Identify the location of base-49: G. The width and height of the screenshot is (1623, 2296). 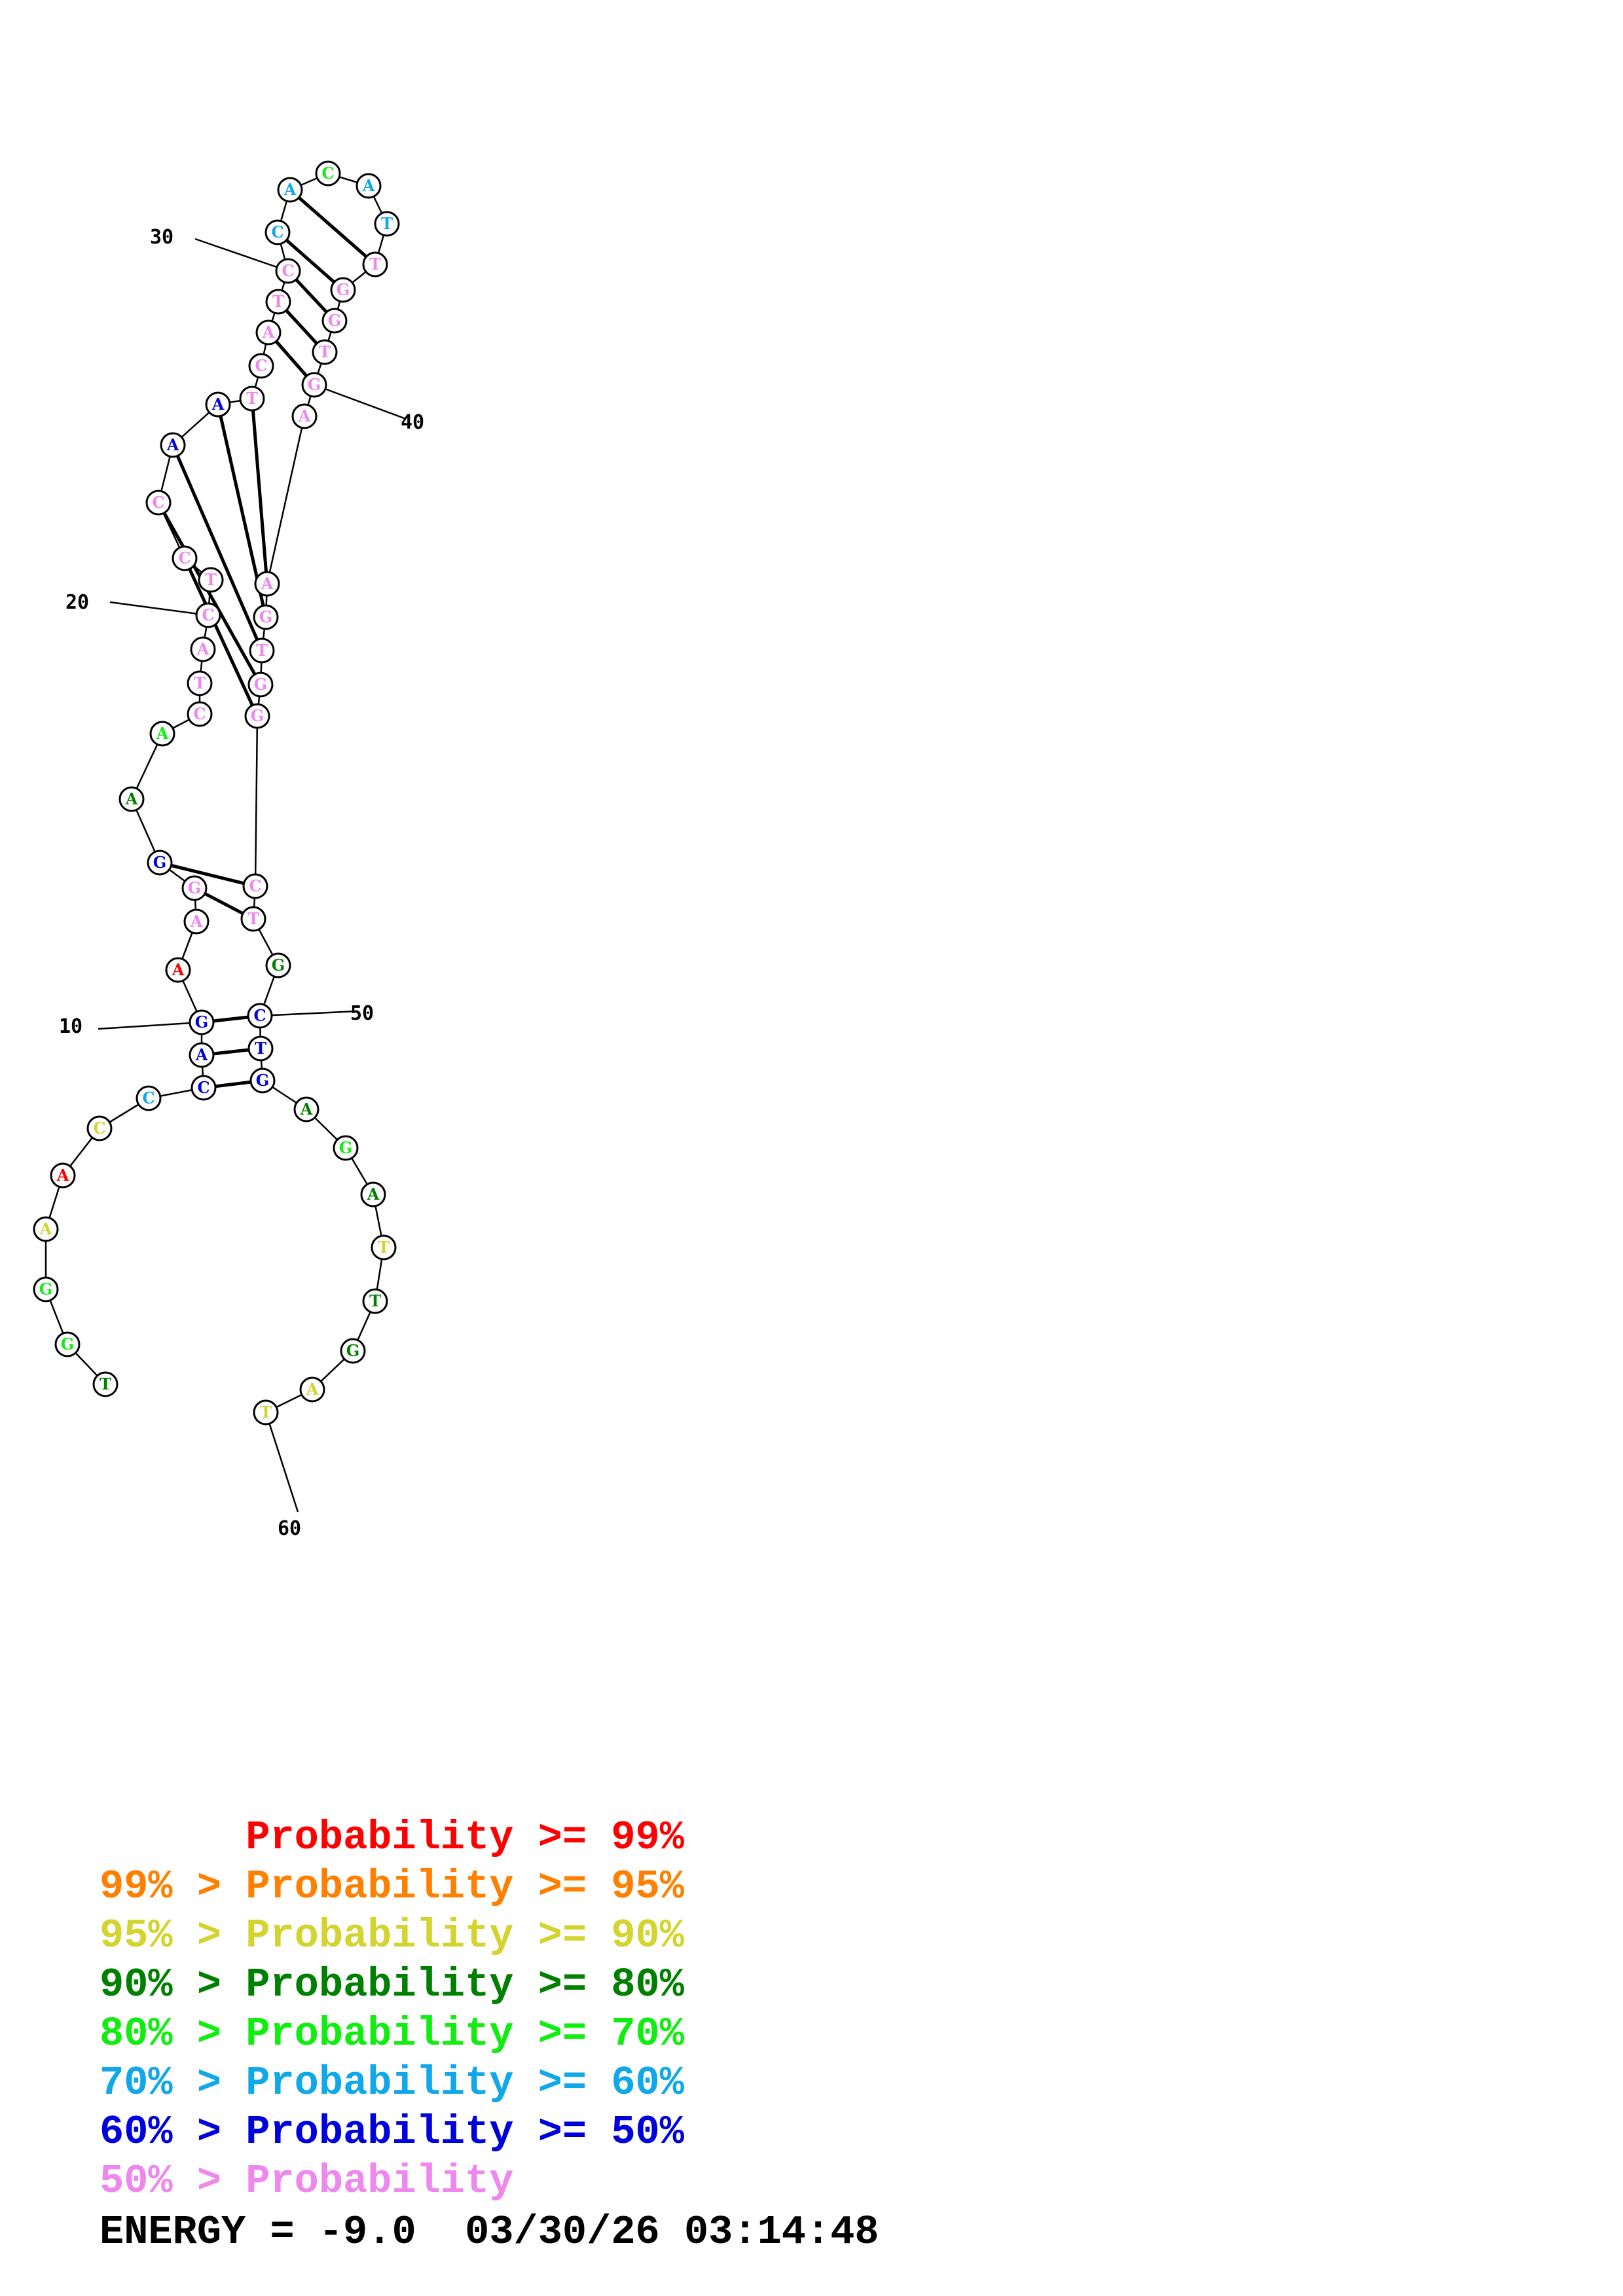
(278, 965).